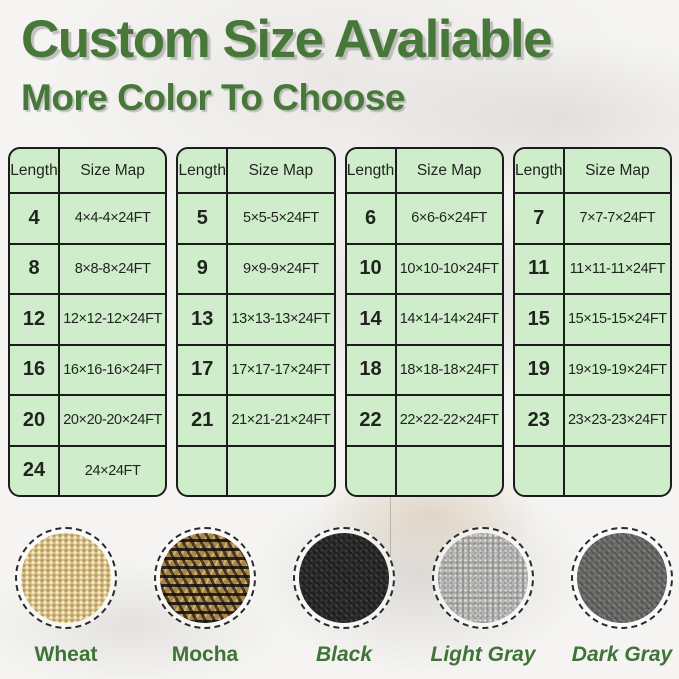 The width and height of the screenshot is (679, 679). I want to click on length-cell: 20, so click(35, 420).